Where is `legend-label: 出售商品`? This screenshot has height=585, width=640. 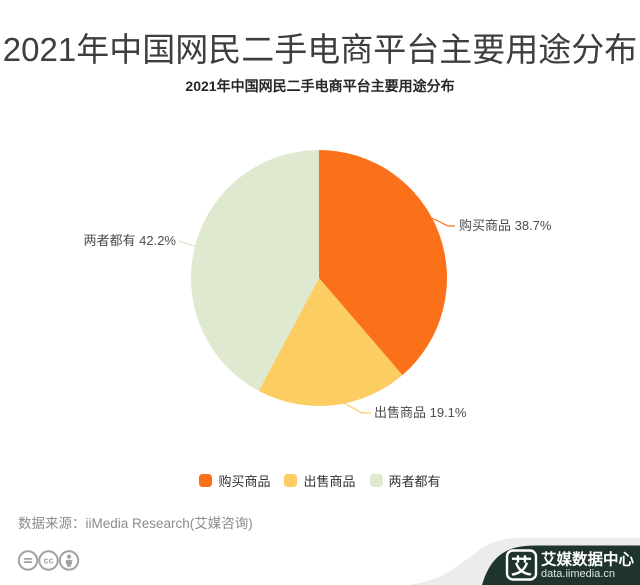 legend-label: 出售商品 is located at coordinates (329, 481).